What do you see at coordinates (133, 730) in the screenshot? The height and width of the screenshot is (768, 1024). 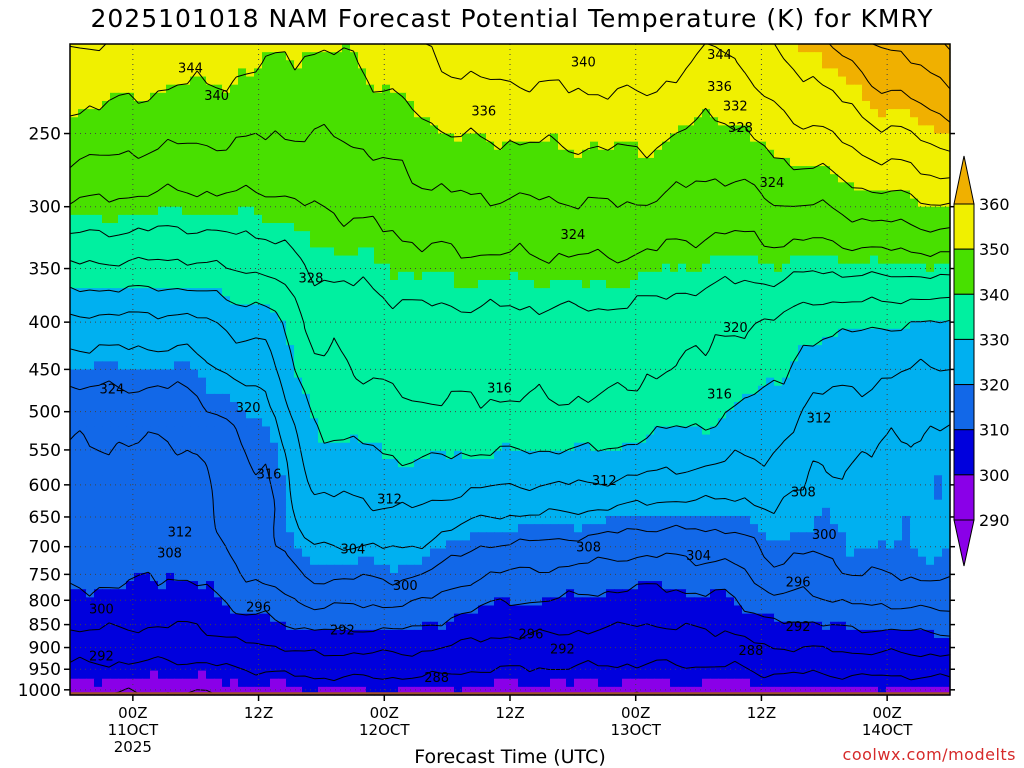 I see `x-tick-label: 11OCT` at bounding box center [133, 730].